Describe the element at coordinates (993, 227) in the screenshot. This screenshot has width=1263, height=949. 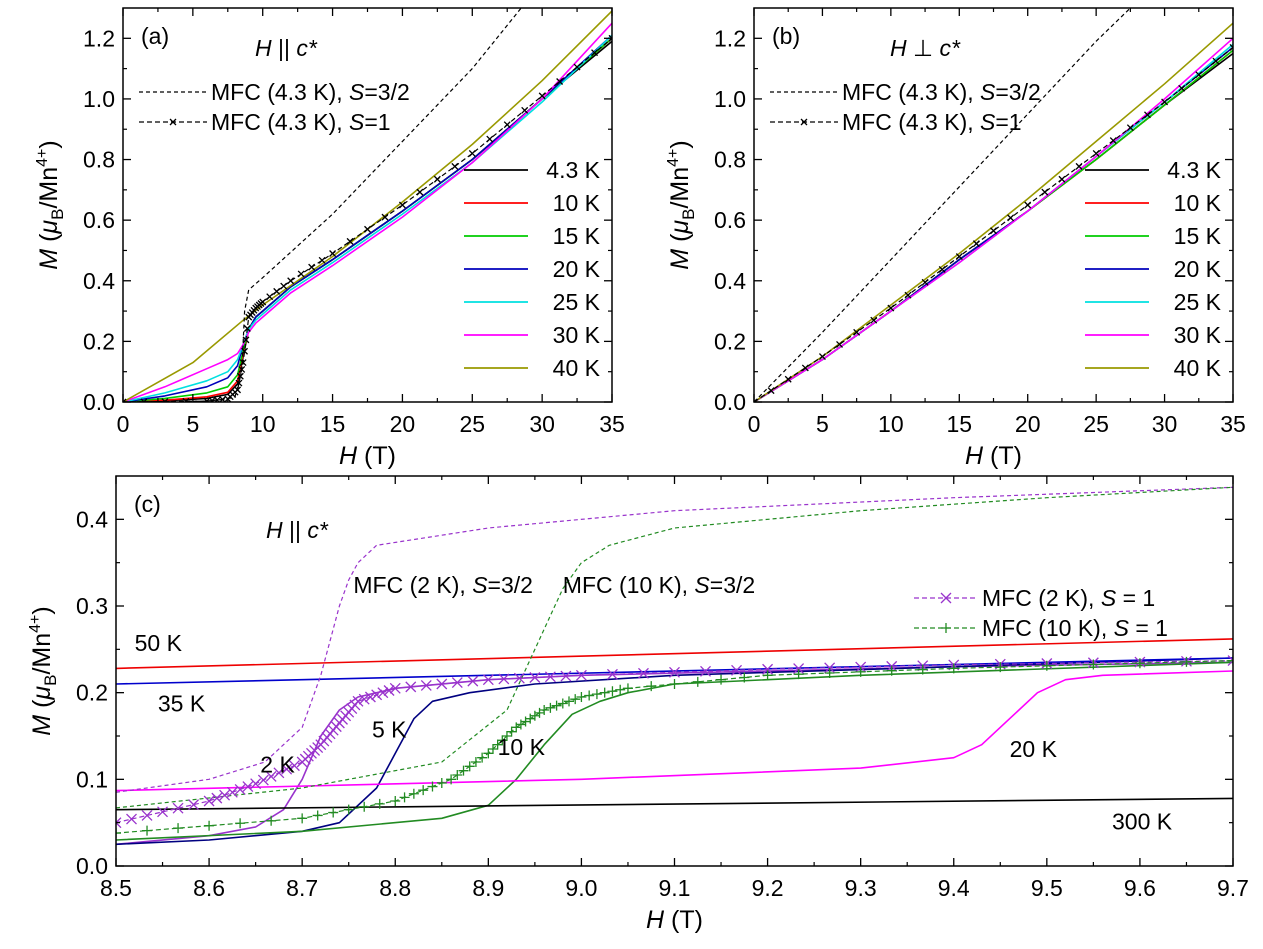
I see `series-4-3-k` at that location.